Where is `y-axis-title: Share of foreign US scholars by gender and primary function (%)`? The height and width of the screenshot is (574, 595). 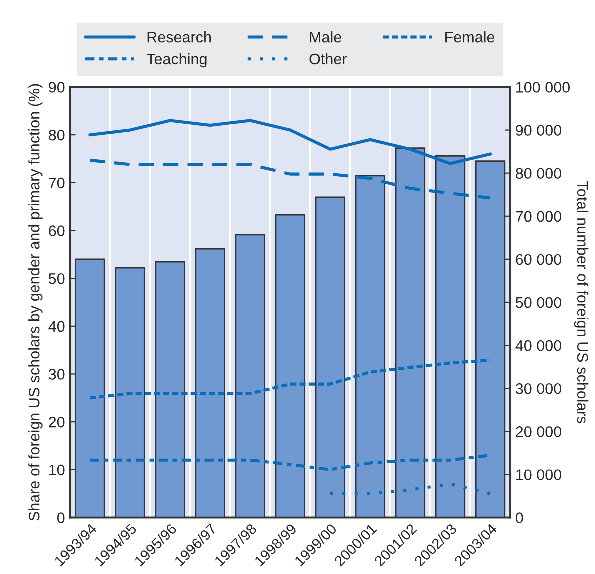 y-axis-title: Share of foreign US scholars by gender and primary function (%) is located at coordinates (35, 302).